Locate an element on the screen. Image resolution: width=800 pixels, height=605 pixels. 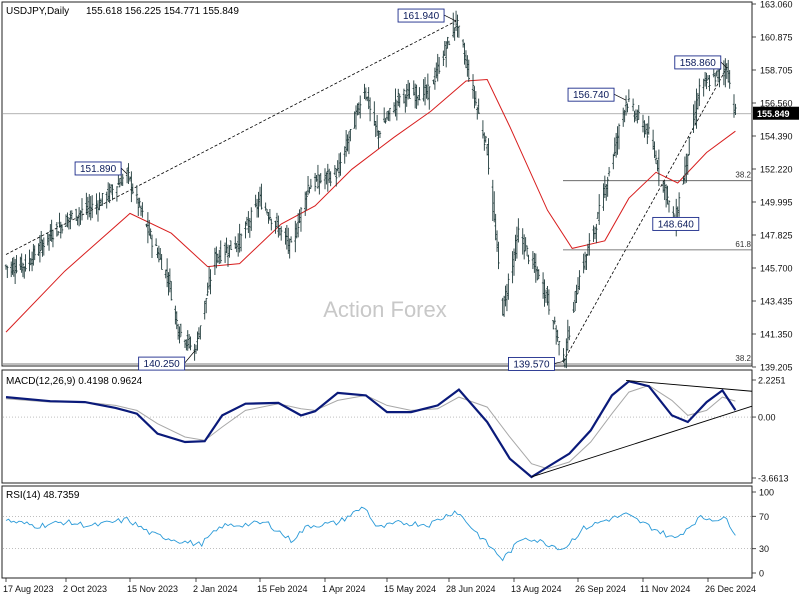
macd-title: MACD(12,26,9) 0.4198 0.9624 is located at coordinates (74, 381).